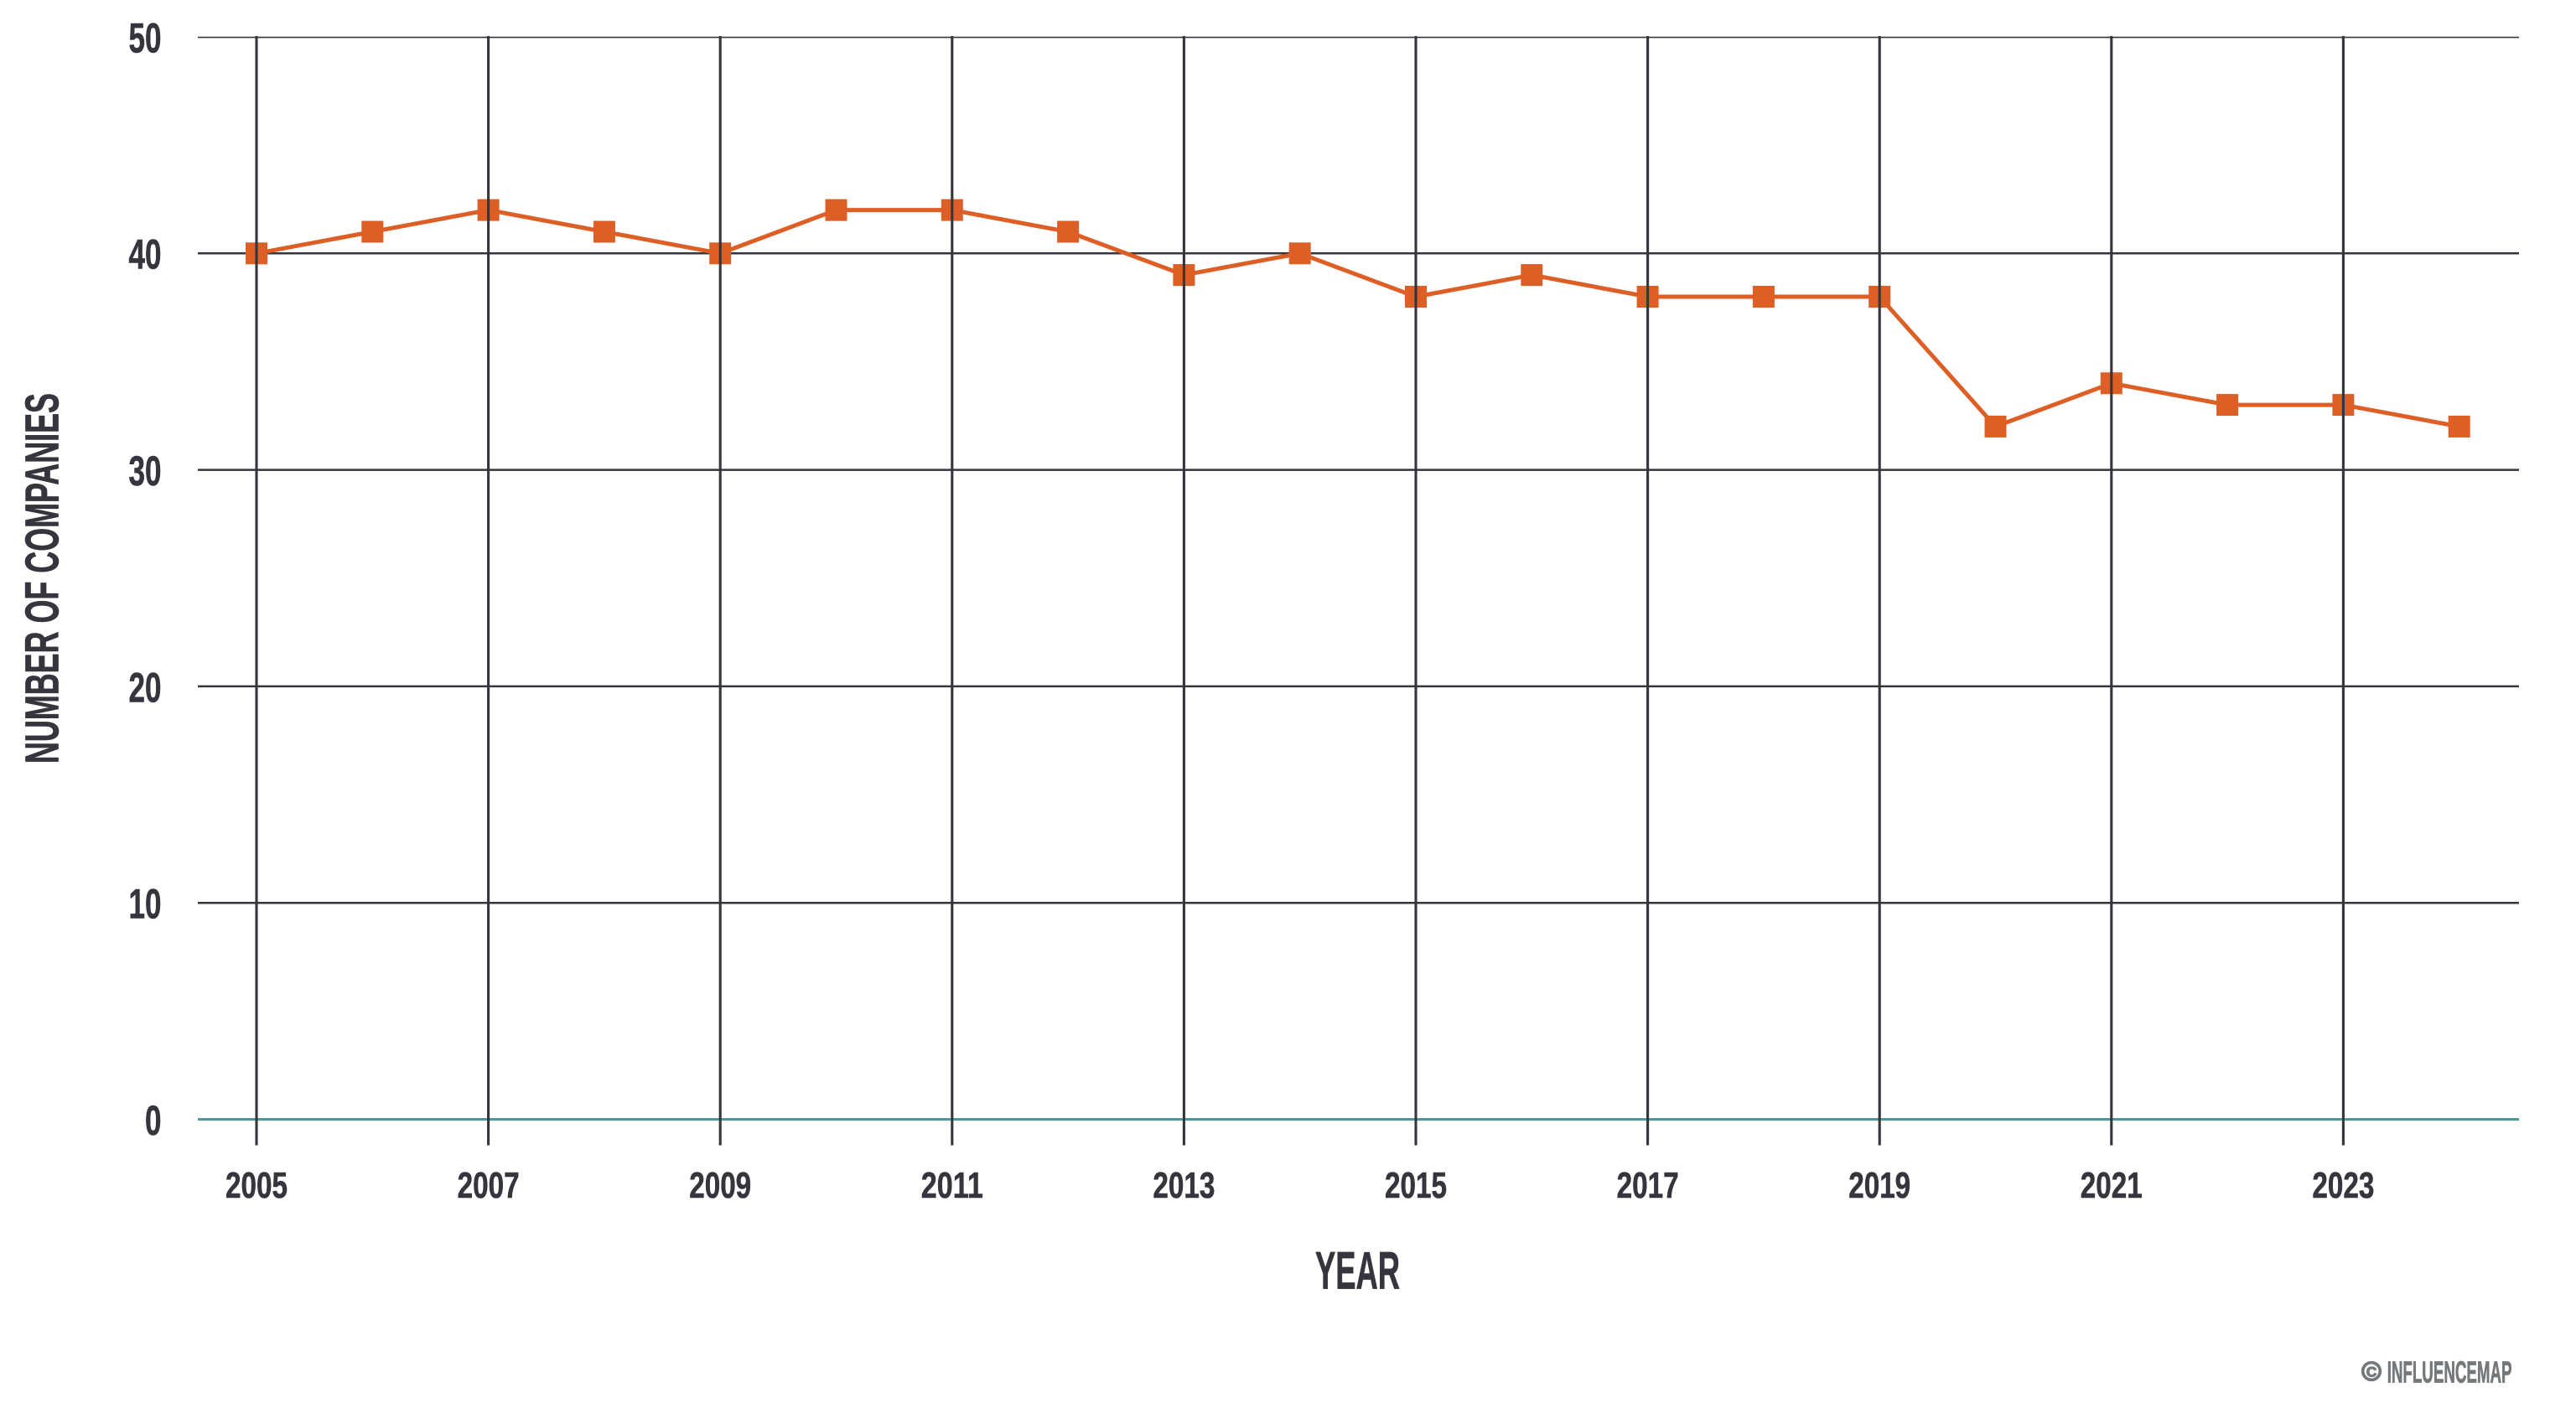 This screenshot has width=2576, height=1424. What do you see at coordinates (2449, 1372) in the screenshot?
I see `svg-text: INFLUENCEMAP` at bounding box center [2449, 1372].